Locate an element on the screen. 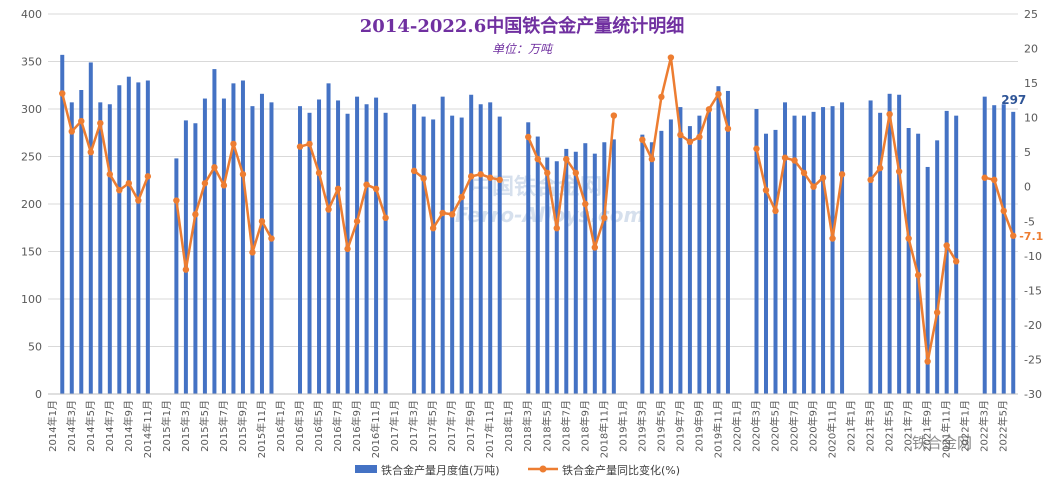 The height and width of the screenshot is (490, 1044). right-tick-label: 20 is located at coordinates (1031, 49).